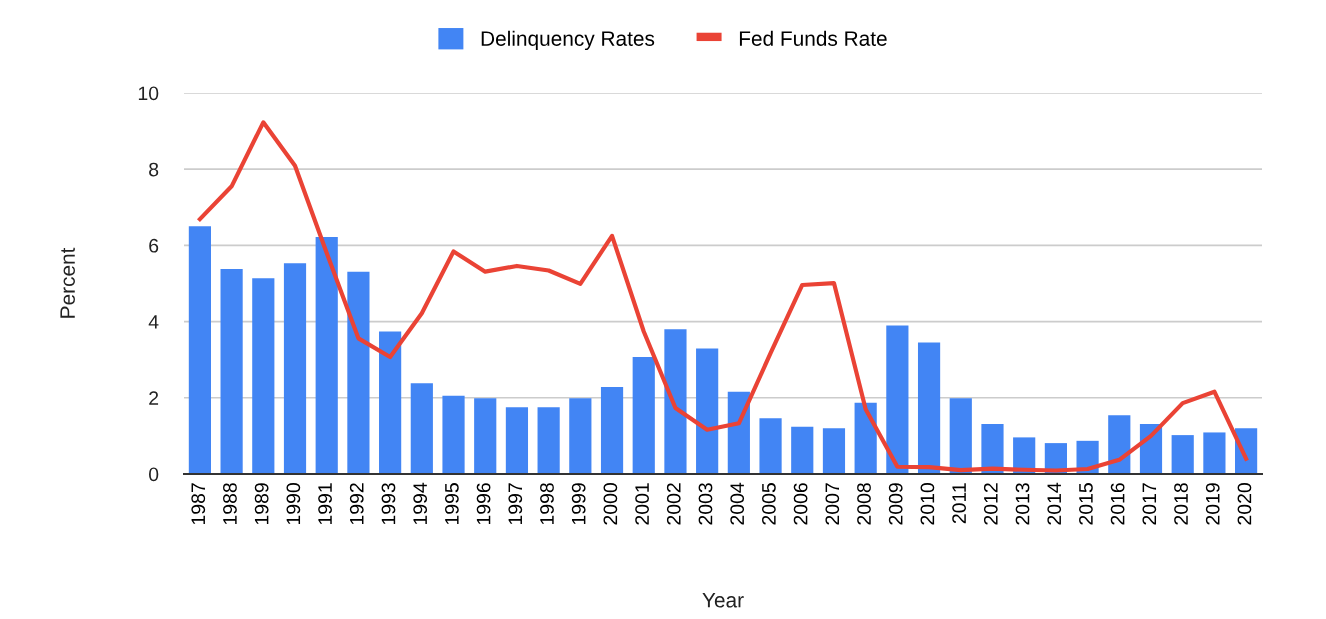 The height and width of the screenshot is (619, 1326). Describe the element at coordinates (547, 504) in the screenshot. I see `x-tick-label: 1998` at that location.